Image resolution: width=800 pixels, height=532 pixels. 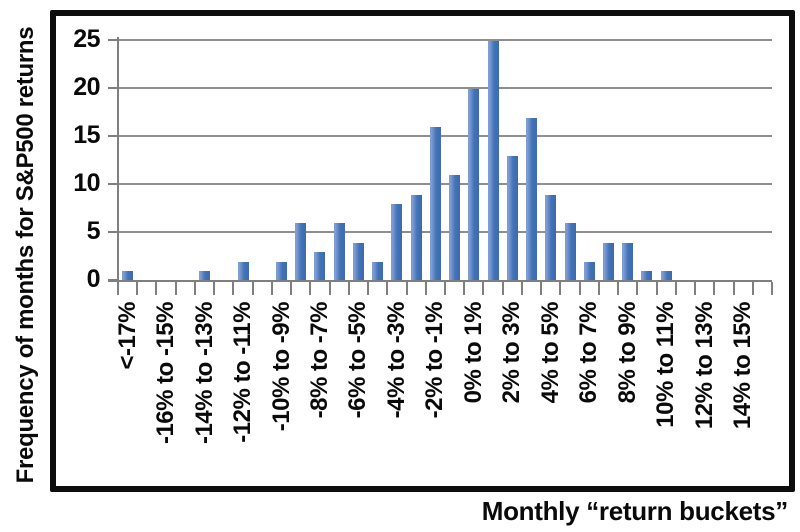 What do you see at coordinates (473, 353) in the screenshot?
I see `x-tick-label-text: 0% to 1%` at bounding box center [473, 353].